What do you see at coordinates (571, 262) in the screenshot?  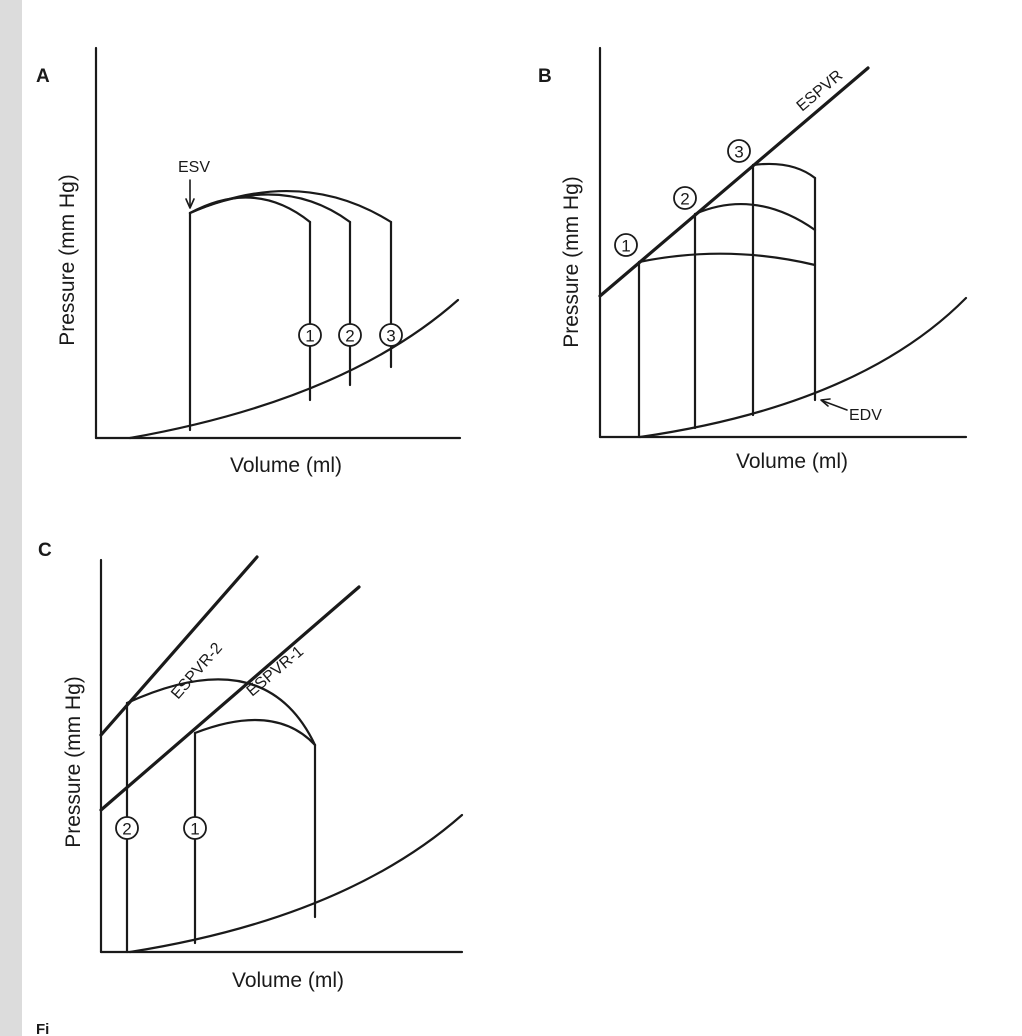 I see `panel-b-y-label: Pressure (mm Hg)` at bounding box center [571, 262].